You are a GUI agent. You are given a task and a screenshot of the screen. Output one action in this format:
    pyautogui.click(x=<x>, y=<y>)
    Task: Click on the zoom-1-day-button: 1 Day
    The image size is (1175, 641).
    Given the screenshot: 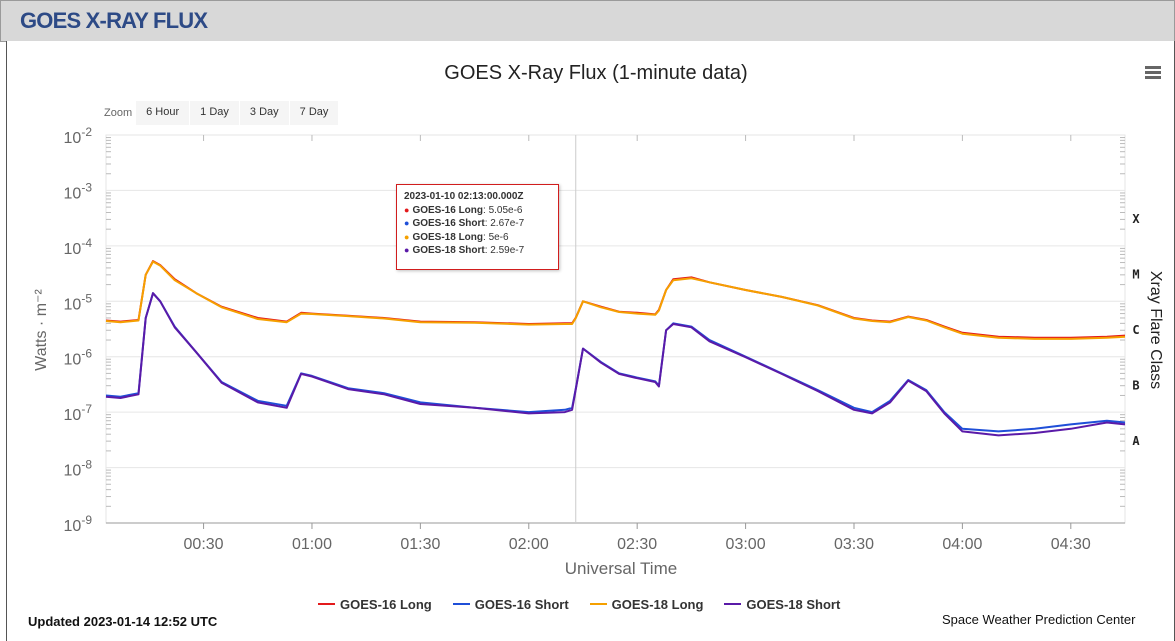 What is the action you would take?
    pyautogui.click(x=214, y=113)
    